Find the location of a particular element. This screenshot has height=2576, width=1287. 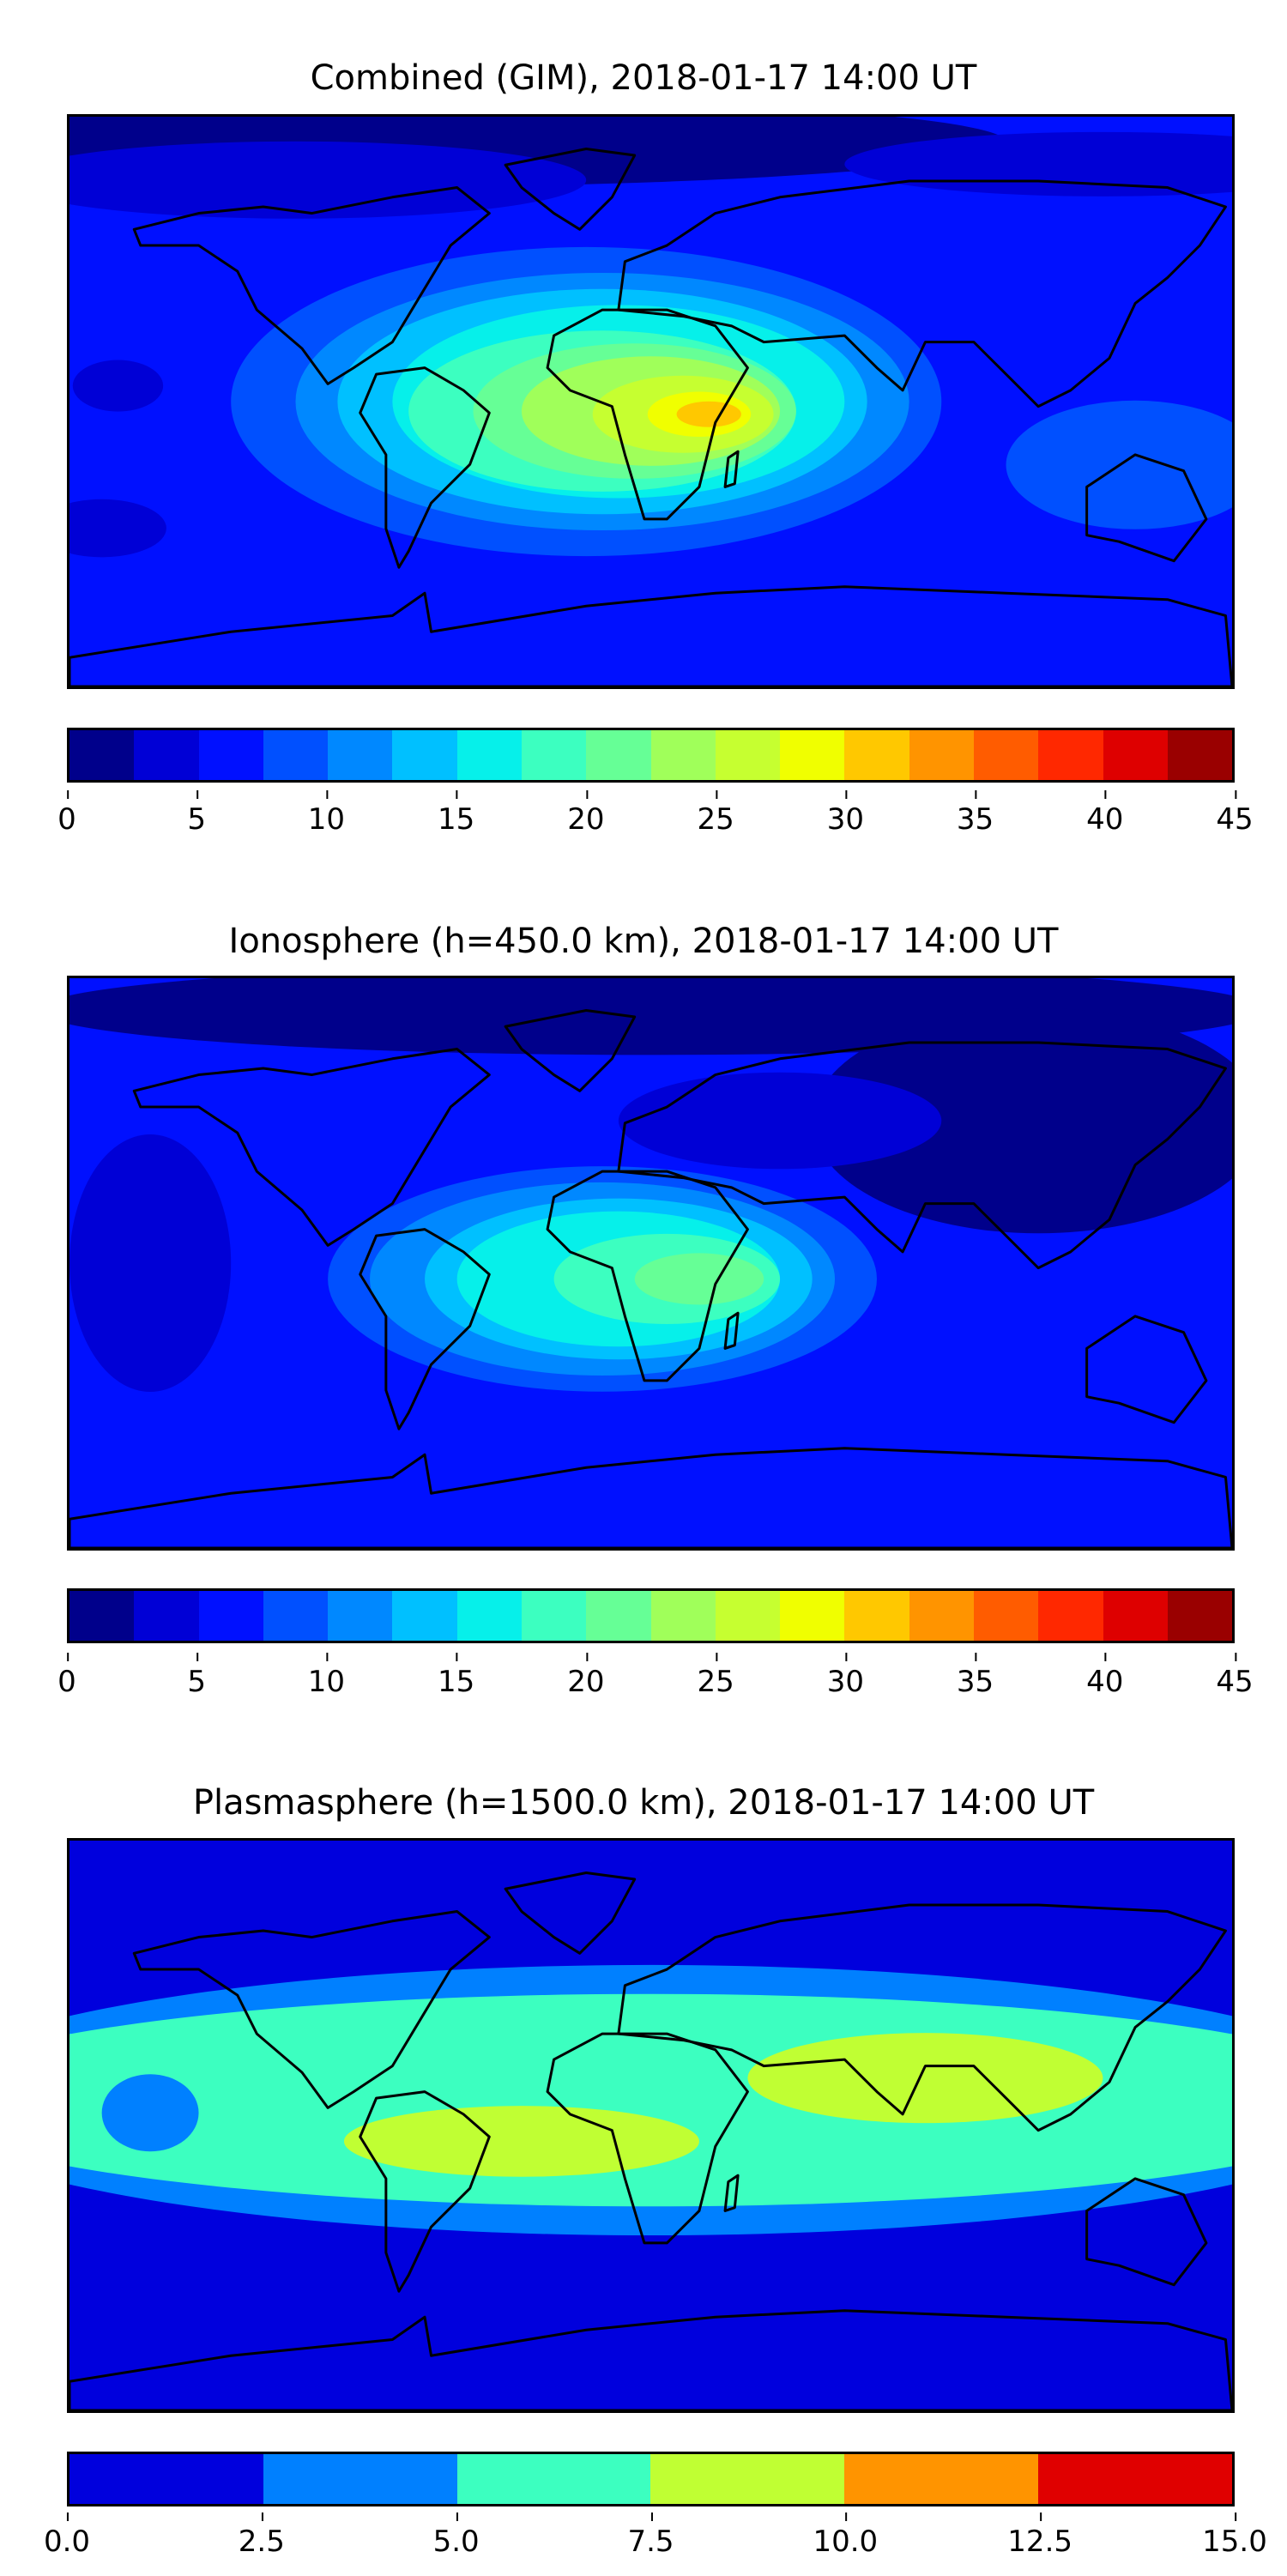

colorbar-plasmasphere is located at coordinates (651, 2479).